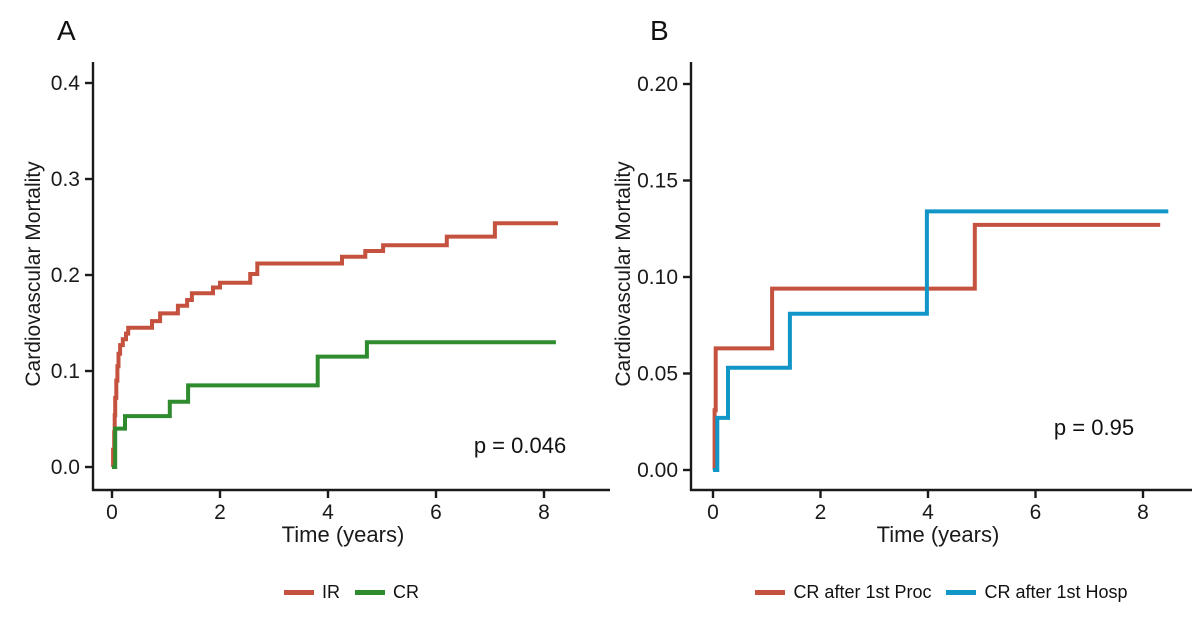  What do you see at coordinates (657, 470) in the screenshot?
I see `y-axis-tick-label: 0.00` at bounding box center [657, 470].